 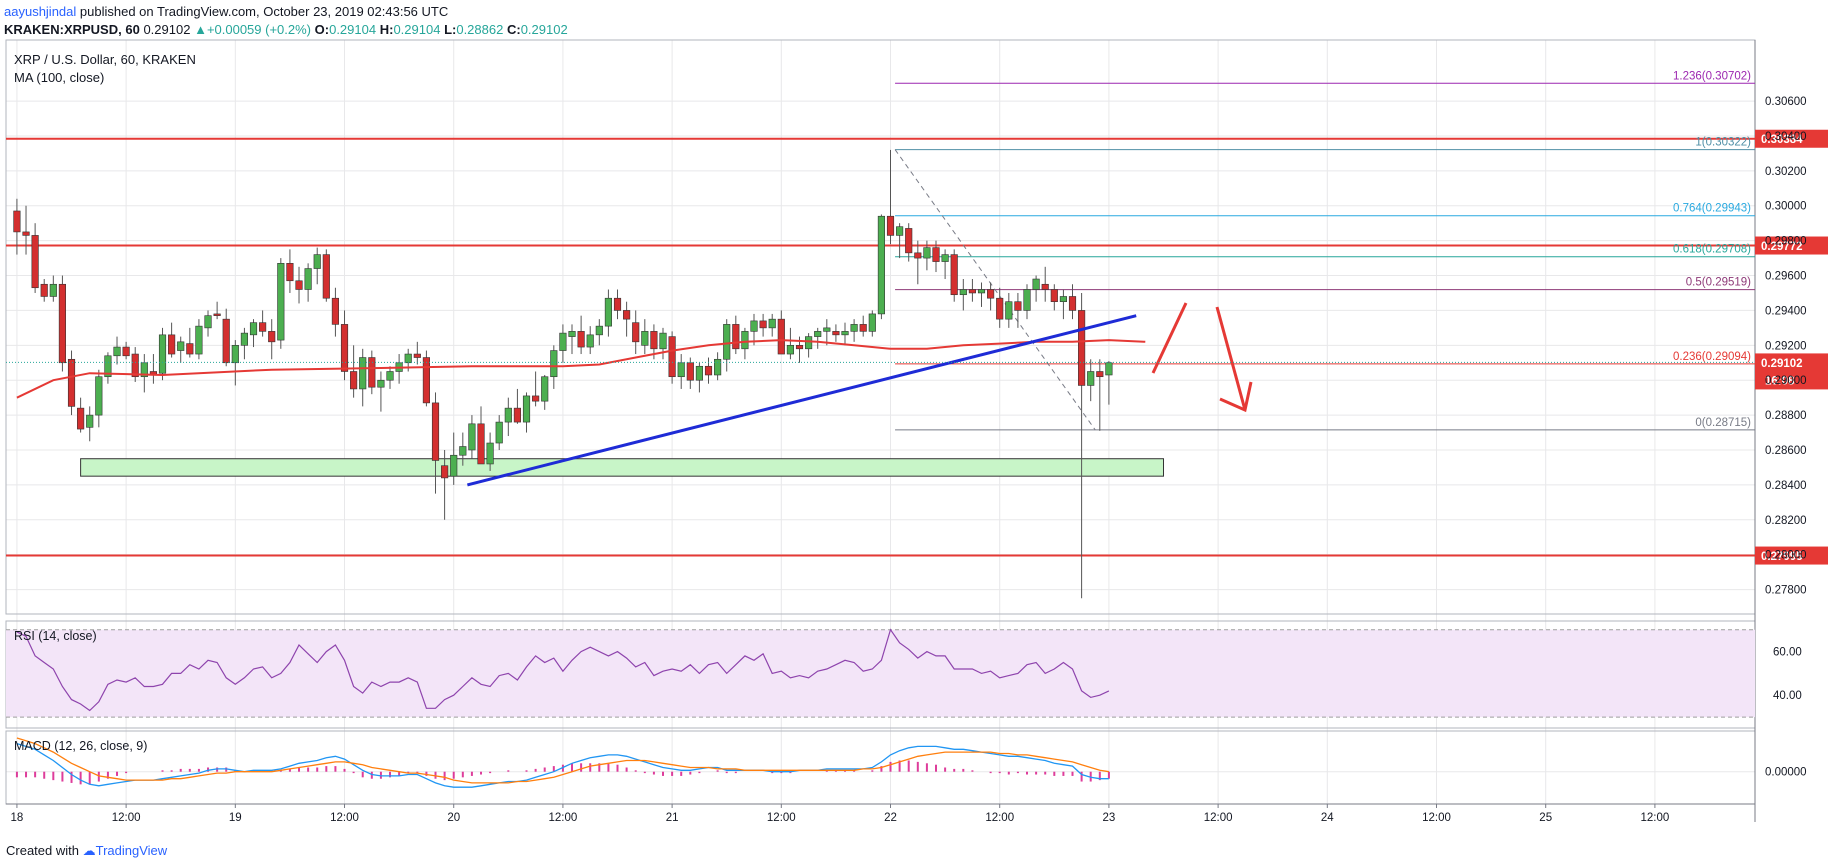 I want to click on price-tick-label: 0.29600, so click(x=1786, y=277).